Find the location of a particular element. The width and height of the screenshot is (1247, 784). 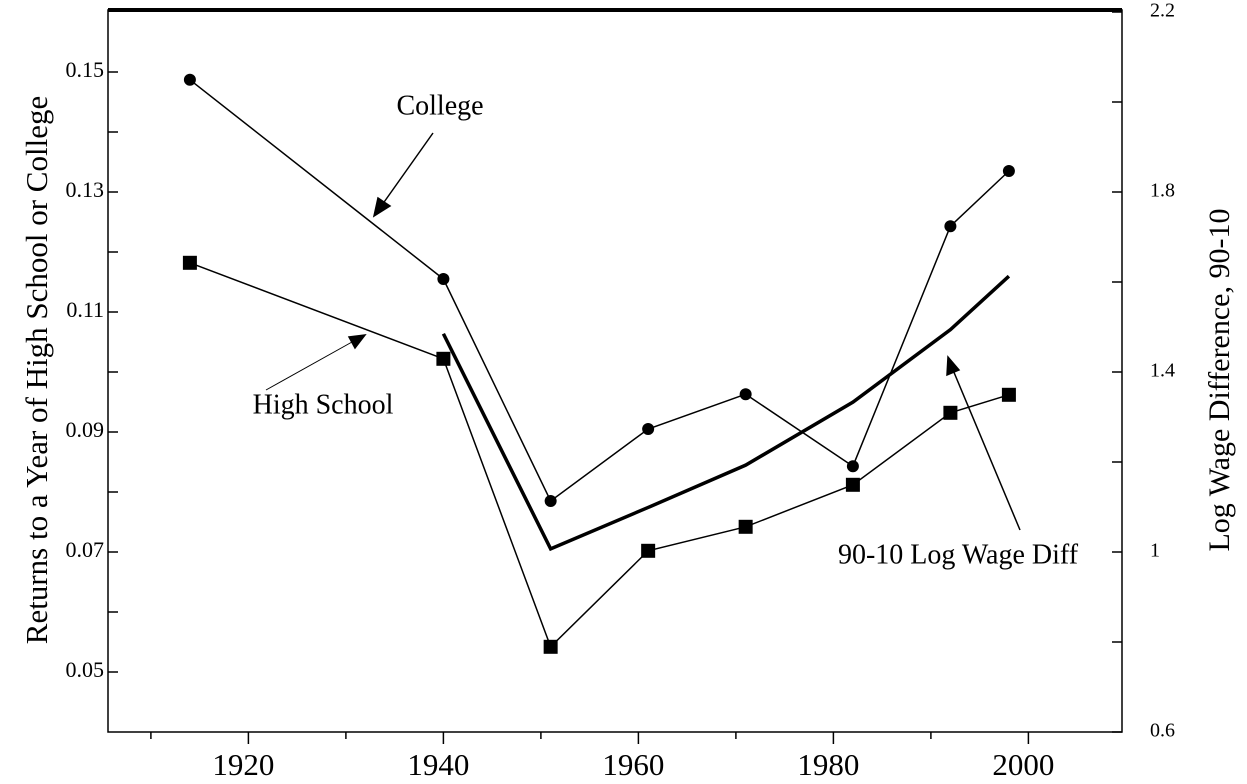

series-annotation: 90-10 Log Wage Diff is located at coordinates (958, 554).